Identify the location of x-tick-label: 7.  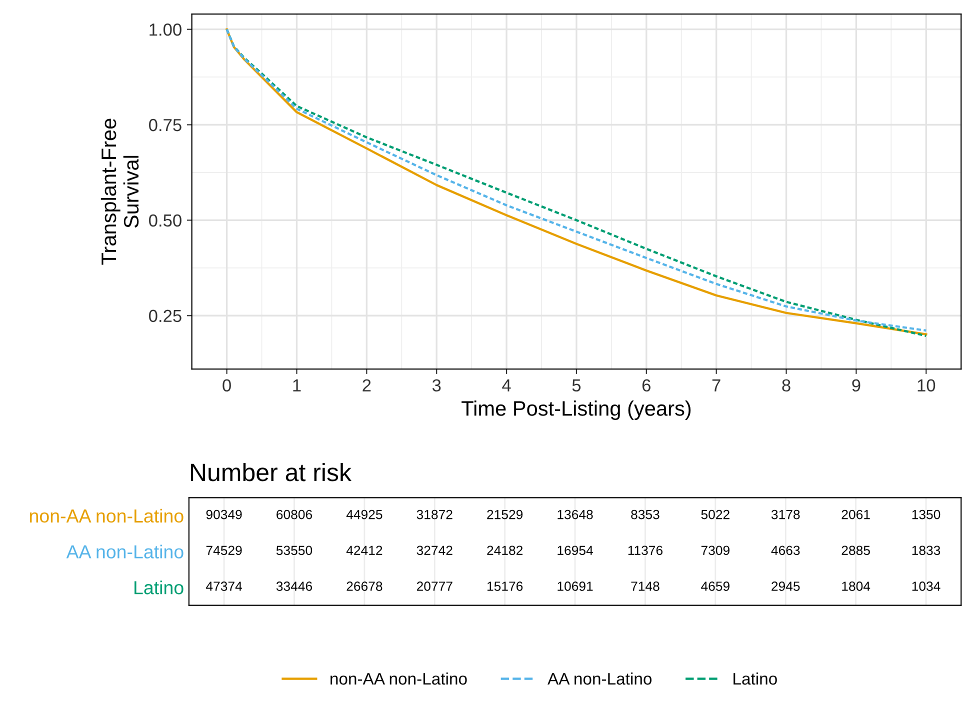
(716, 385).